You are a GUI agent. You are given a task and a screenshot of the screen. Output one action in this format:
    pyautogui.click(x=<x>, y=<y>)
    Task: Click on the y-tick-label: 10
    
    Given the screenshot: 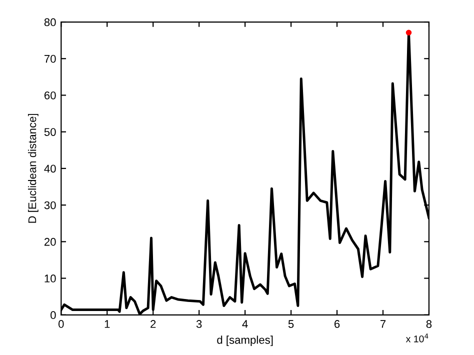 What is the action you would take?
    pyautogui.click(x=50, y=278)
    